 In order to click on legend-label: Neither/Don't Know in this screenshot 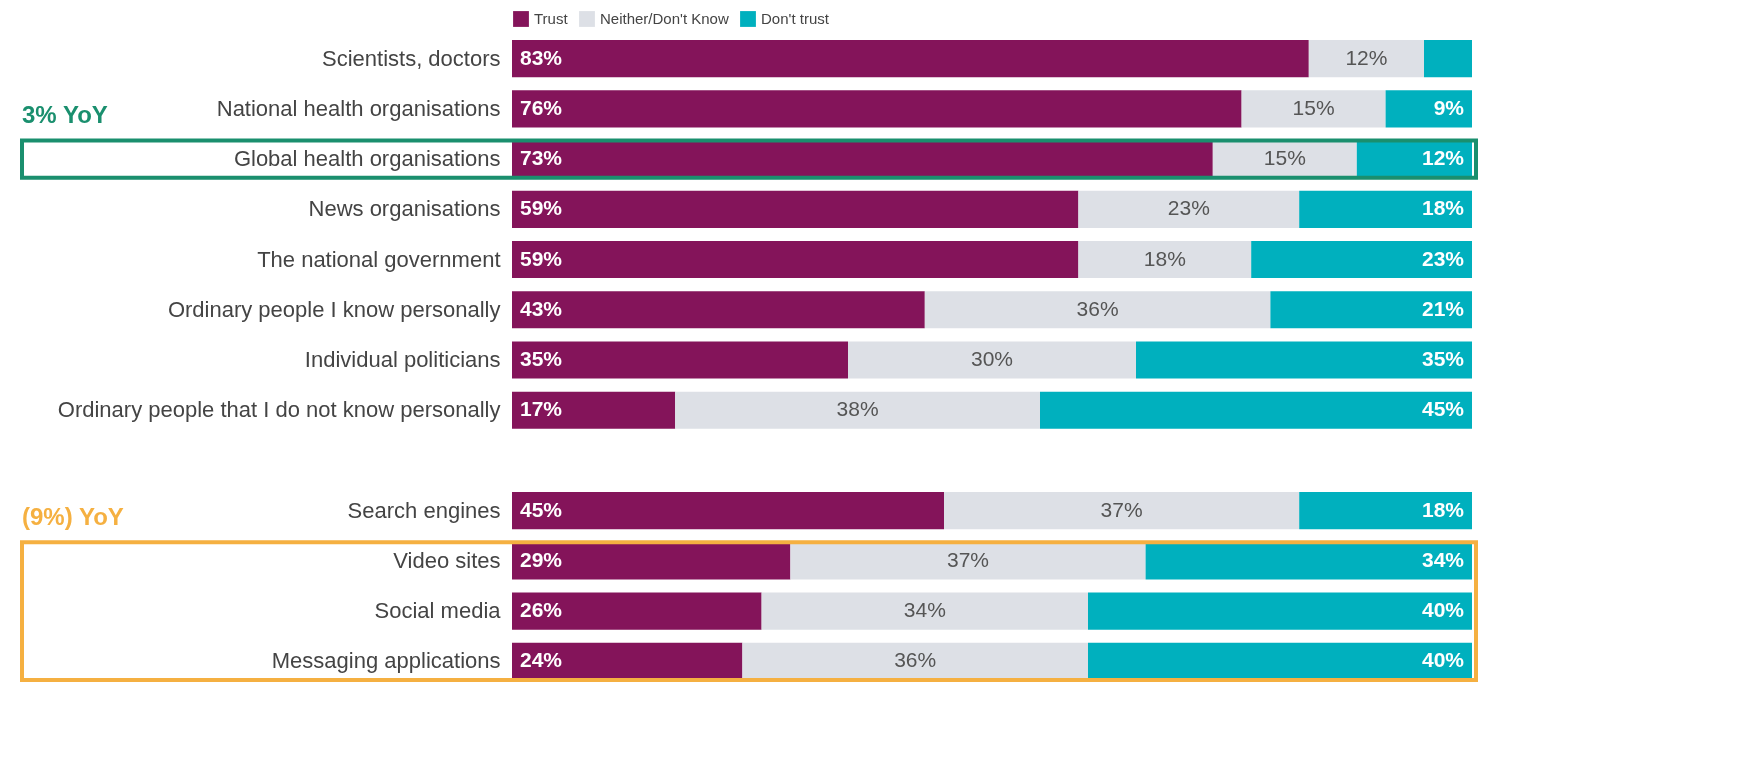, I will do `click(664, 18)`.